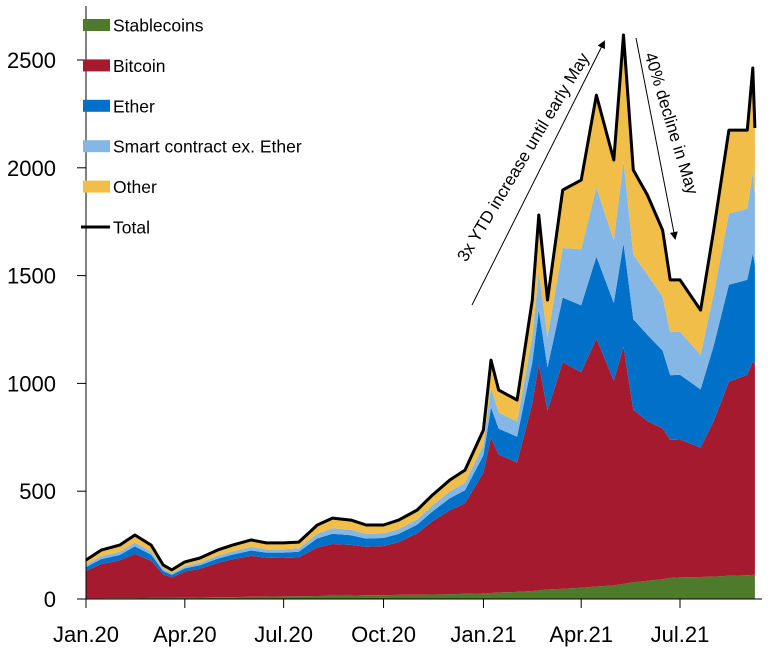  I want to click on annotation-decline: 40% decline in May, so click(671, 123).